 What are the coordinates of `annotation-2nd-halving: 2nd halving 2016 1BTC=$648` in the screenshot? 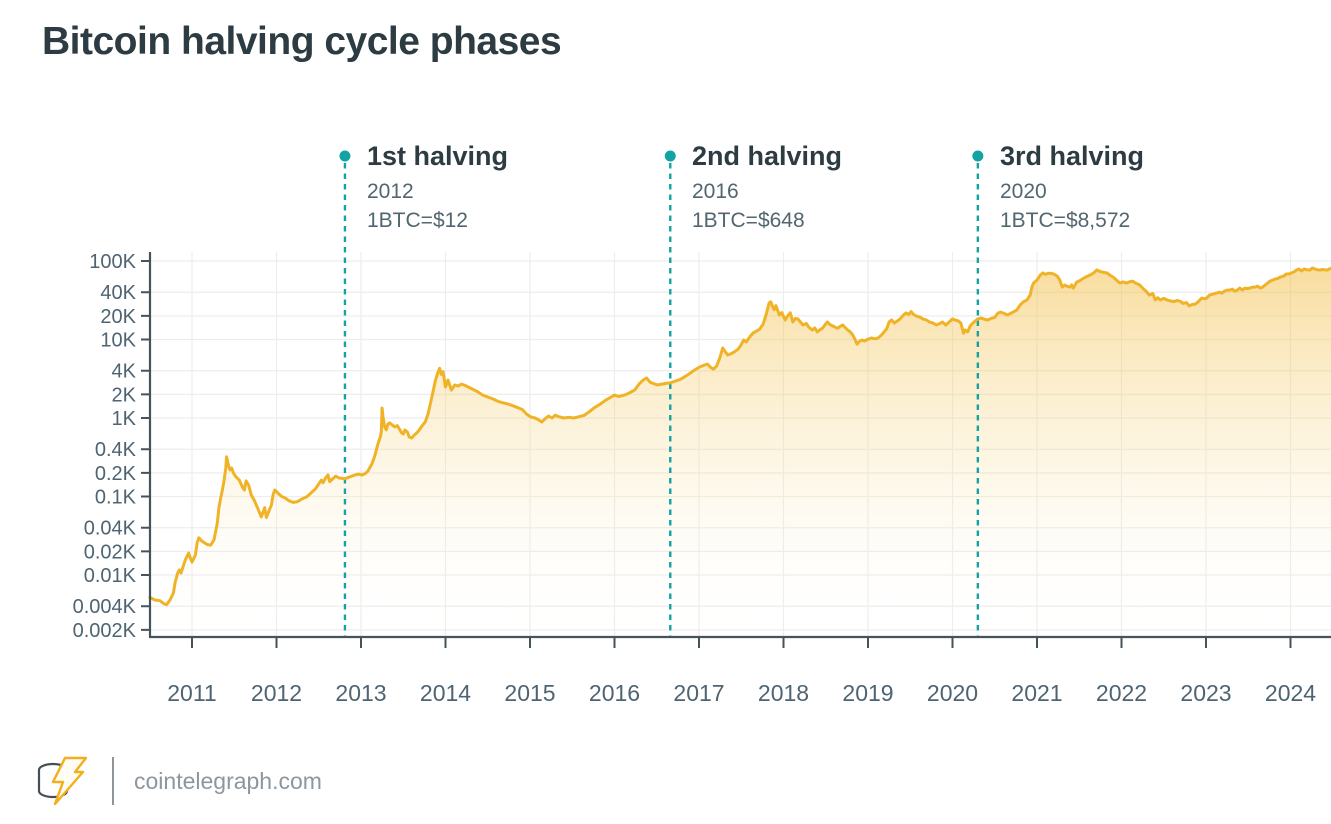 It's located at (822, 187).